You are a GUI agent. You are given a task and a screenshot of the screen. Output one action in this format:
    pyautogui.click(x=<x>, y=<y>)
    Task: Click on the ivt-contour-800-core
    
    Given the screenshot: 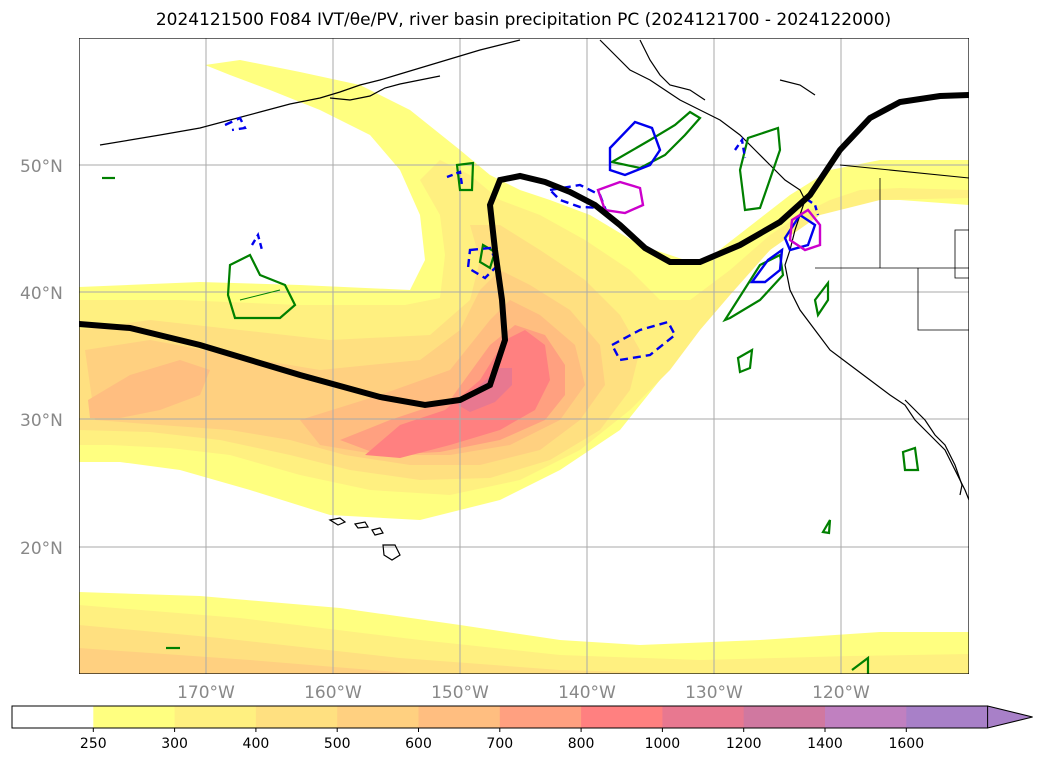 What is the action you would take?
    pyautogui.click(x=457, y=394)
    